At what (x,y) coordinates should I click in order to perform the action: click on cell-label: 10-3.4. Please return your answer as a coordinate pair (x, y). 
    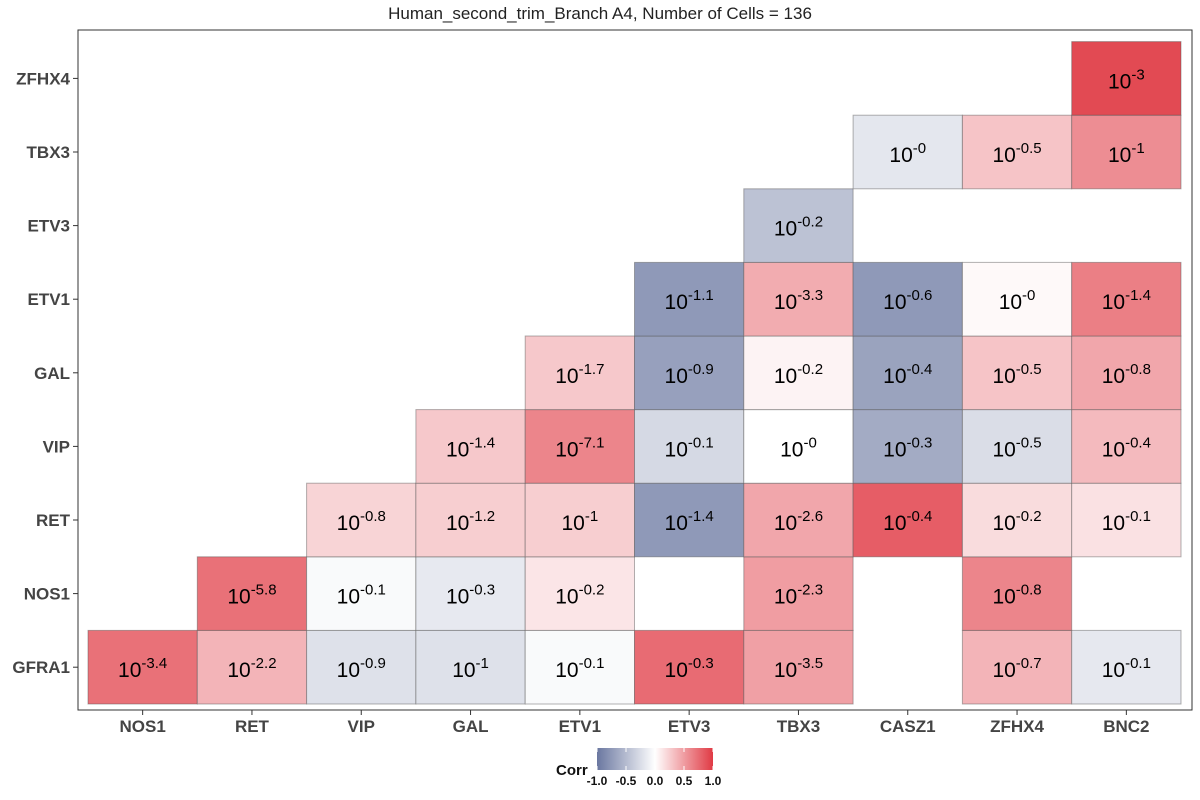
    Looking at the image, I should click on (142, 668).